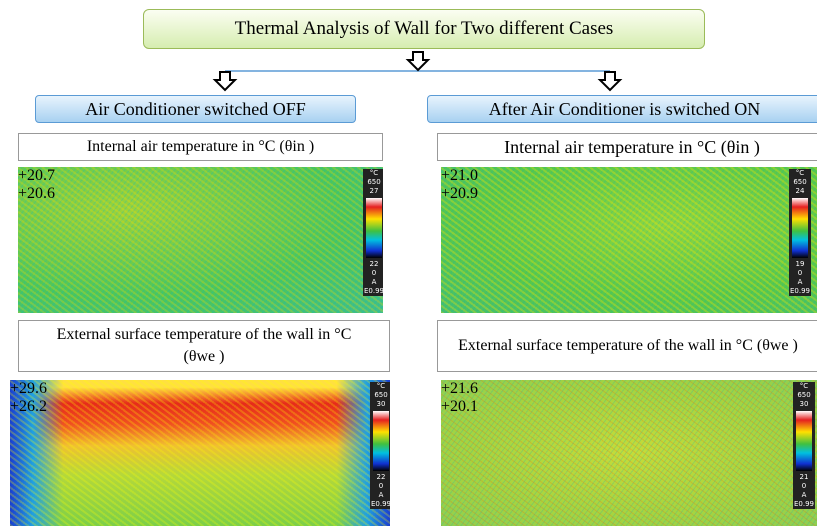  Describe the element at coordinates (41, 175) in the screenshot. I see `marker-value: 20.7` at that location.